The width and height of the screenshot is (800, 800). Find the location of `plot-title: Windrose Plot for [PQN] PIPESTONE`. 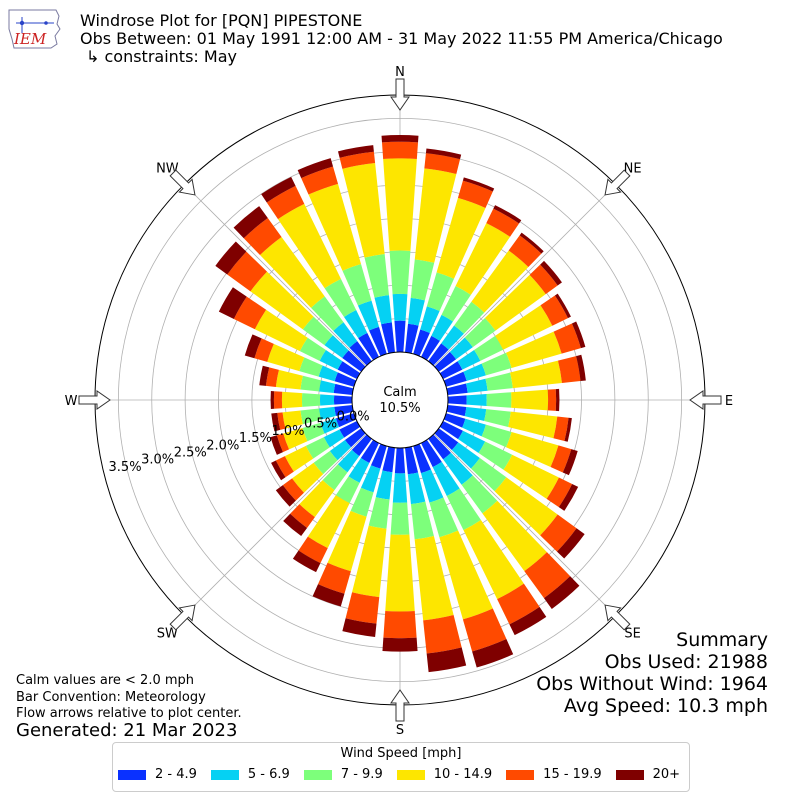

plot-title: Windrose Plot for [PQN] PIPESTONE is located at coordinates (221, 20).